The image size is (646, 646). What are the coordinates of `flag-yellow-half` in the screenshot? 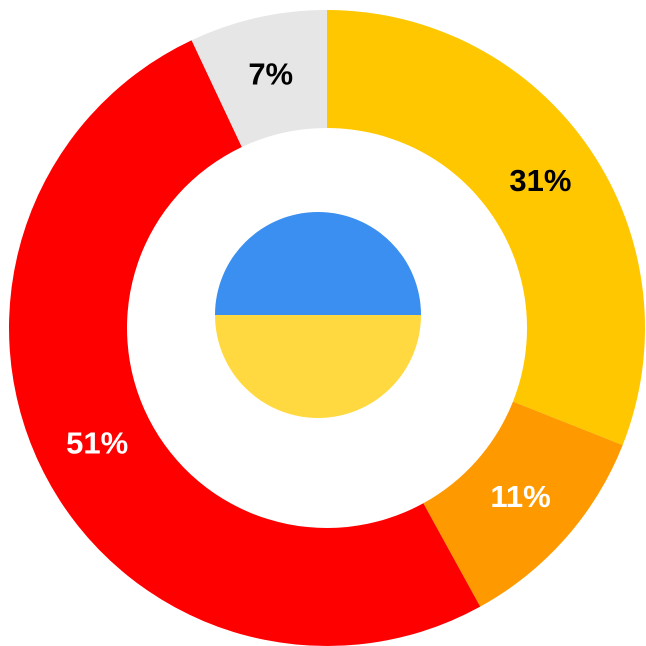 It's located at (318, 366).